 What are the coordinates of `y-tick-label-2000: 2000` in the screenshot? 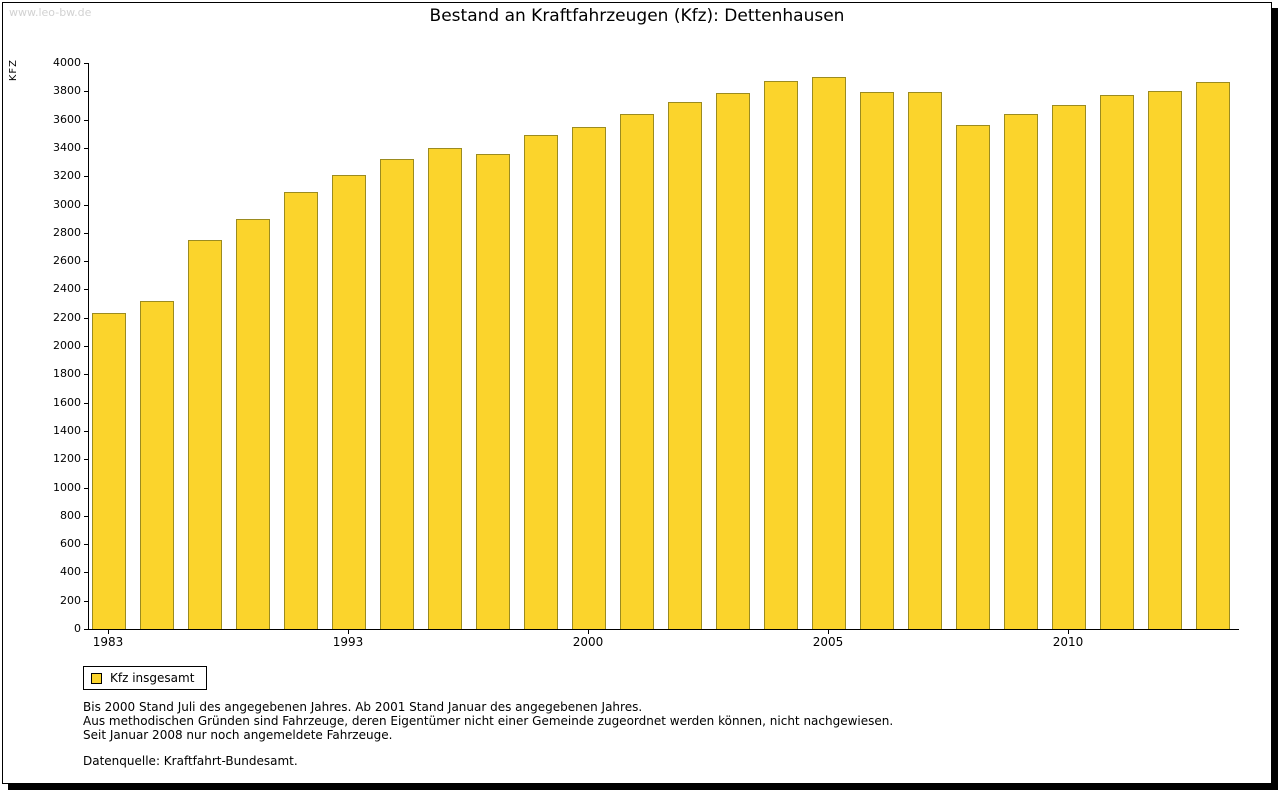 It's located at (67, 345).